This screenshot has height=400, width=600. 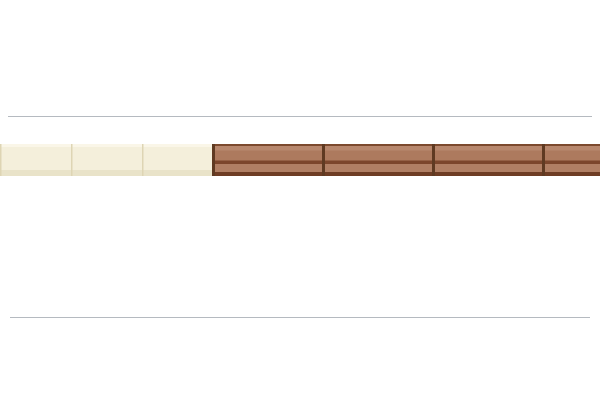 I want to click on legend-item-cocoa, so click(x=145, y=357).